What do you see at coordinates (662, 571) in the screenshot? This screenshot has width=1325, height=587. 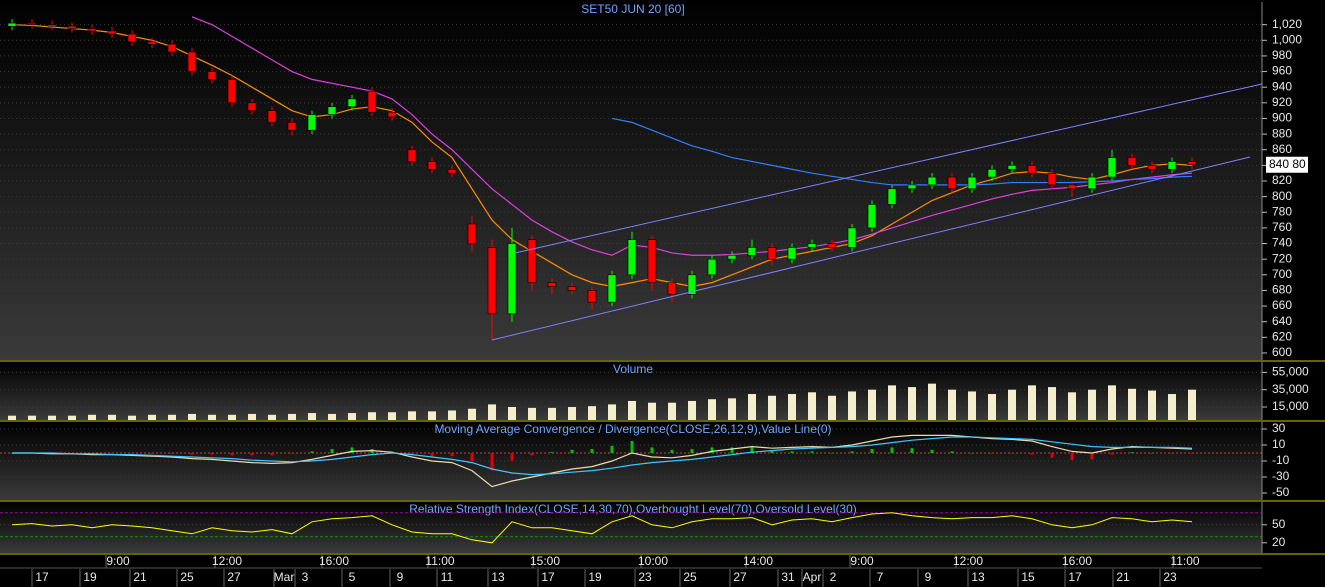 I see `time-axis-bg` at bounding box center [662, 571].